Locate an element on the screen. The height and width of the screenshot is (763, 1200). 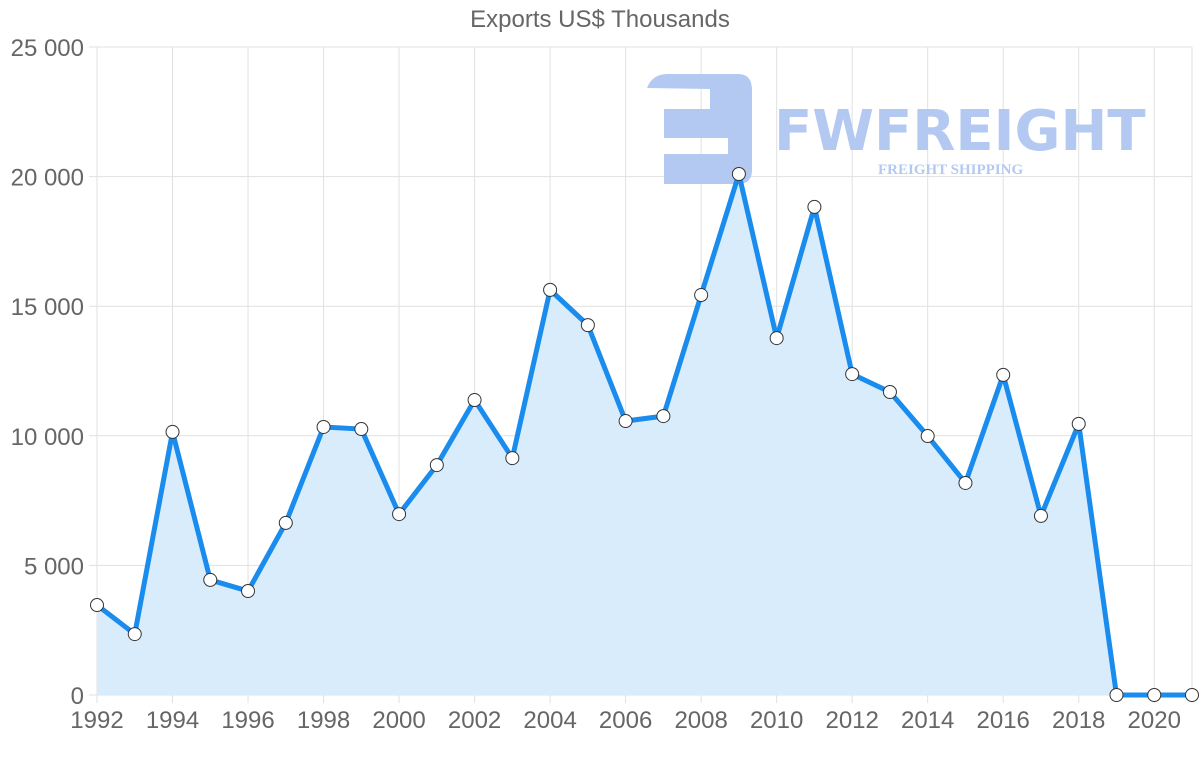
x-tick-label: 2006 is located at coordinates (625, 720).